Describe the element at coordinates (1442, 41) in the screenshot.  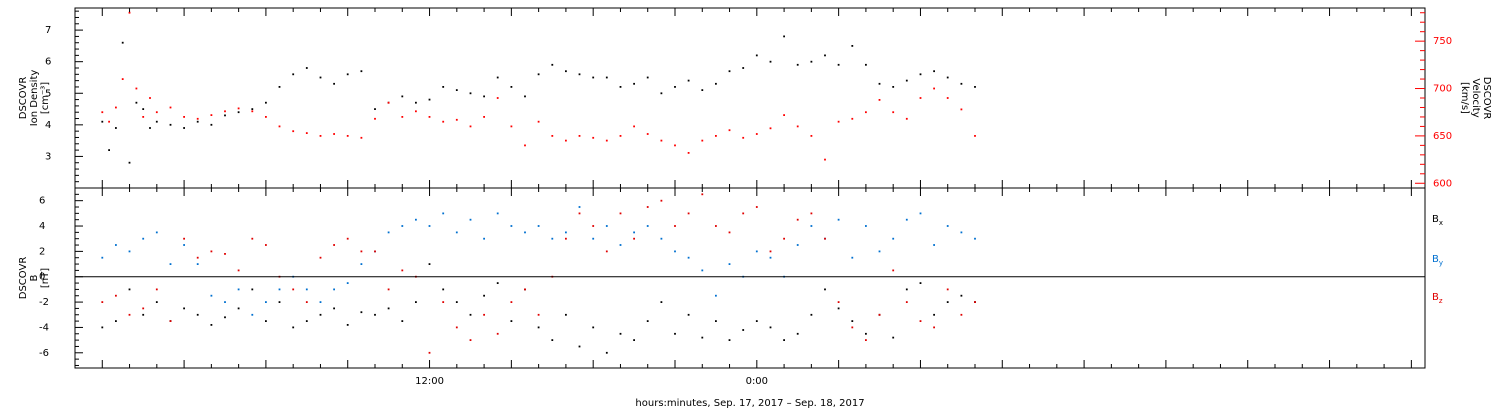
I see `velocity-tick-label: 750` at that location.